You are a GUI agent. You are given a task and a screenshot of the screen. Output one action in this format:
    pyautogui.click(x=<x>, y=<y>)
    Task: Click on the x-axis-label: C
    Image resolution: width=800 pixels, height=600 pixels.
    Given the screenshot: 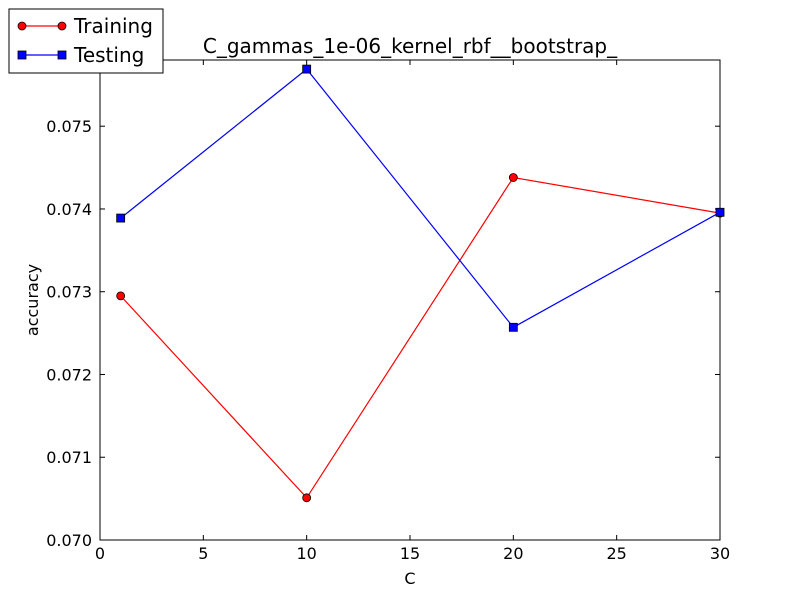 What is the action you would take?
    pyautogui.click(x=409, y=578)
    